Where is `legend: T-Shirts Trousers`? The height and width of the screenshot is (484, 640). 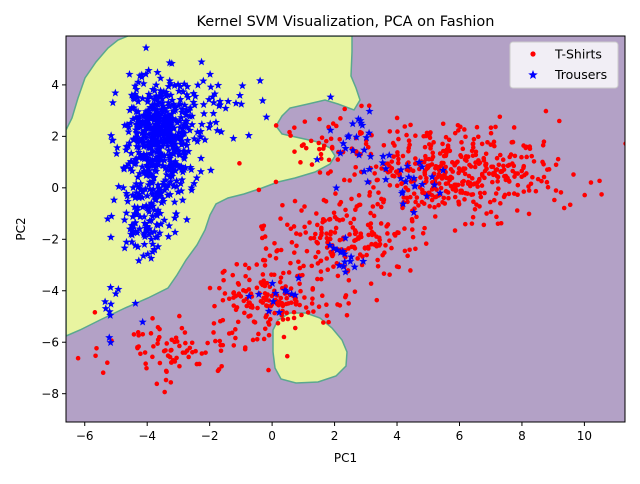 legend: T-Shirts Trousers is located at coordinates (564, 65).